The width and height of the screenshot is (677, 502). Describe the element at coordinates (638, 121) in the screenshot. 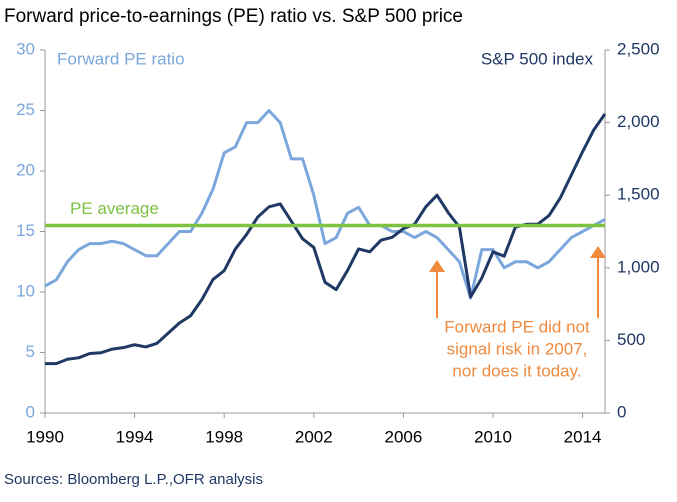

I see `y2-tick-label: 2,000` at that location.